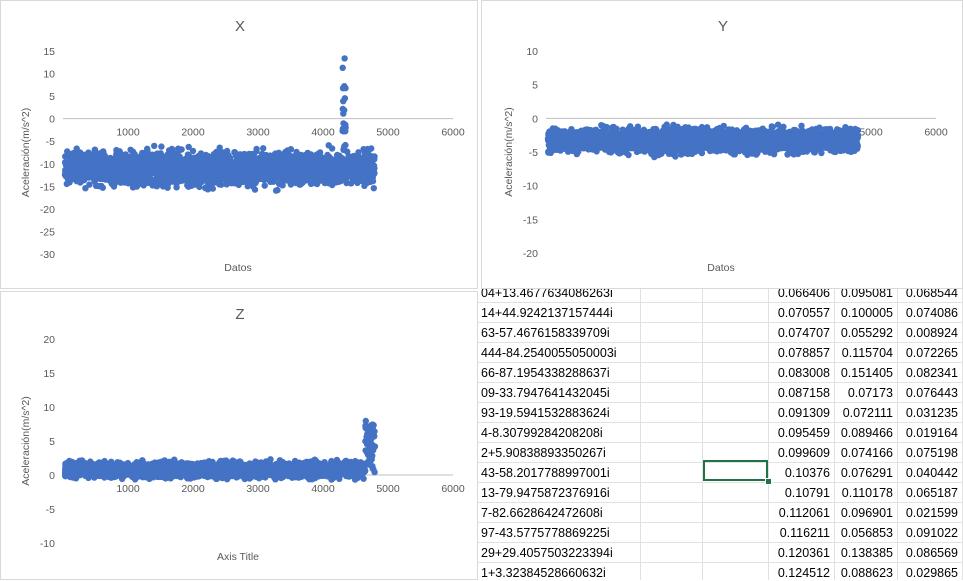 This screenshot has width=963, height=581. What do you see at coordinates (388, 489) in the screenshot?
I see `x-tick-label: 5000` at bounding box center [388, 489].